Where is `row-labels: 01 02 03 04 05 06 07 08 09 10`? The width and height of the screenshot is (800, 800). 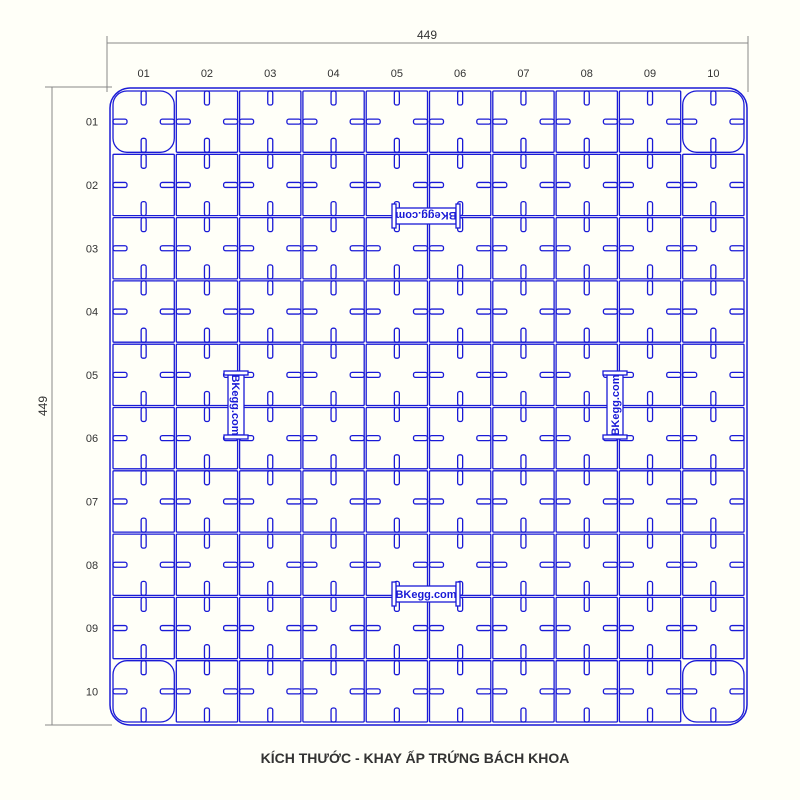
row-labels: 01 02 03 04 05 06 07 08 09 10 is located at coordinates (92, 408).